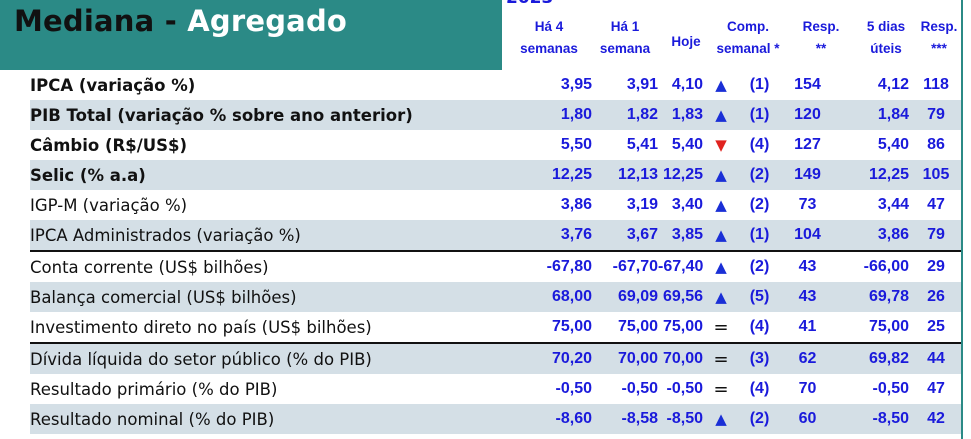 This screenshot has width=971, height=439. I want to click on header-1-week-line2: semana, so click(625, 48).